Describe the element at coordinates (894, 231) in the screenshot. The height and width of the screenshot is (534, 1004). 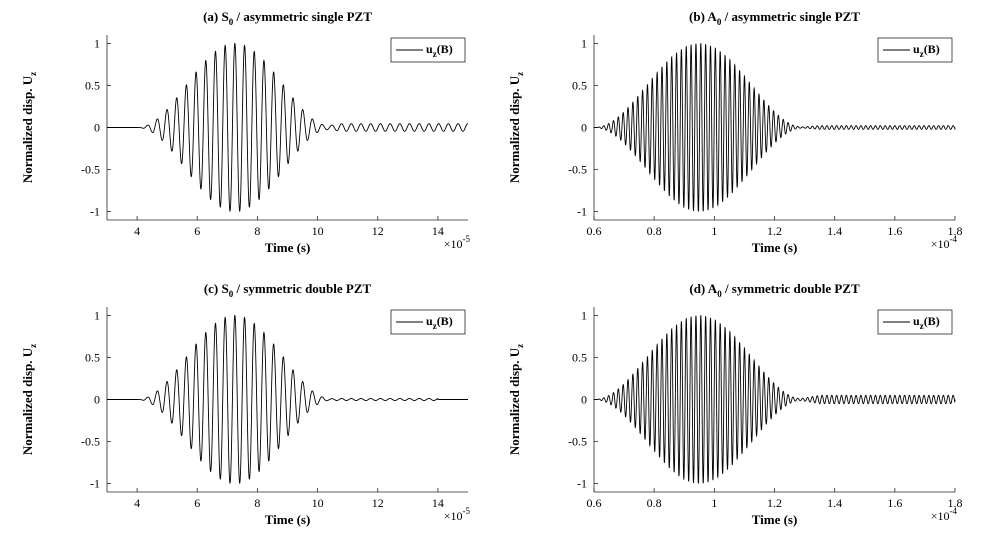
I see `x-tick-label: 1.6` at that location.